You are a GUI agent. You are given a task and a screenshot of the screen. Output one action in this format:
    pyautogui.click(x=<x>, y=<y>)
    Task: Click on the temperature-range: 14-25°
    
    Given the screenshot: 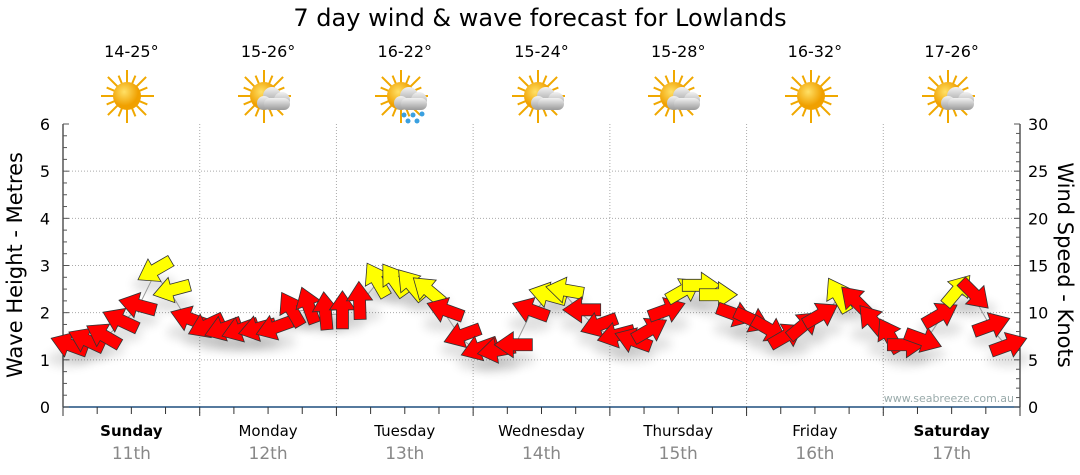 What is the action you would take?
    pyautogui.click(x=131, y=51)
    